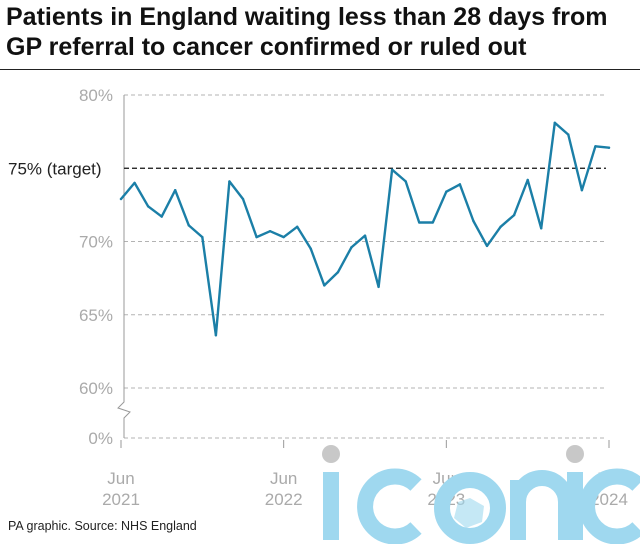 The height and width of the screenshot is (549, 640). What do you see at coordinates (609, 499) in the screenshot?
I see `x-tick-year: 2024` at bounding box center [609, 499].